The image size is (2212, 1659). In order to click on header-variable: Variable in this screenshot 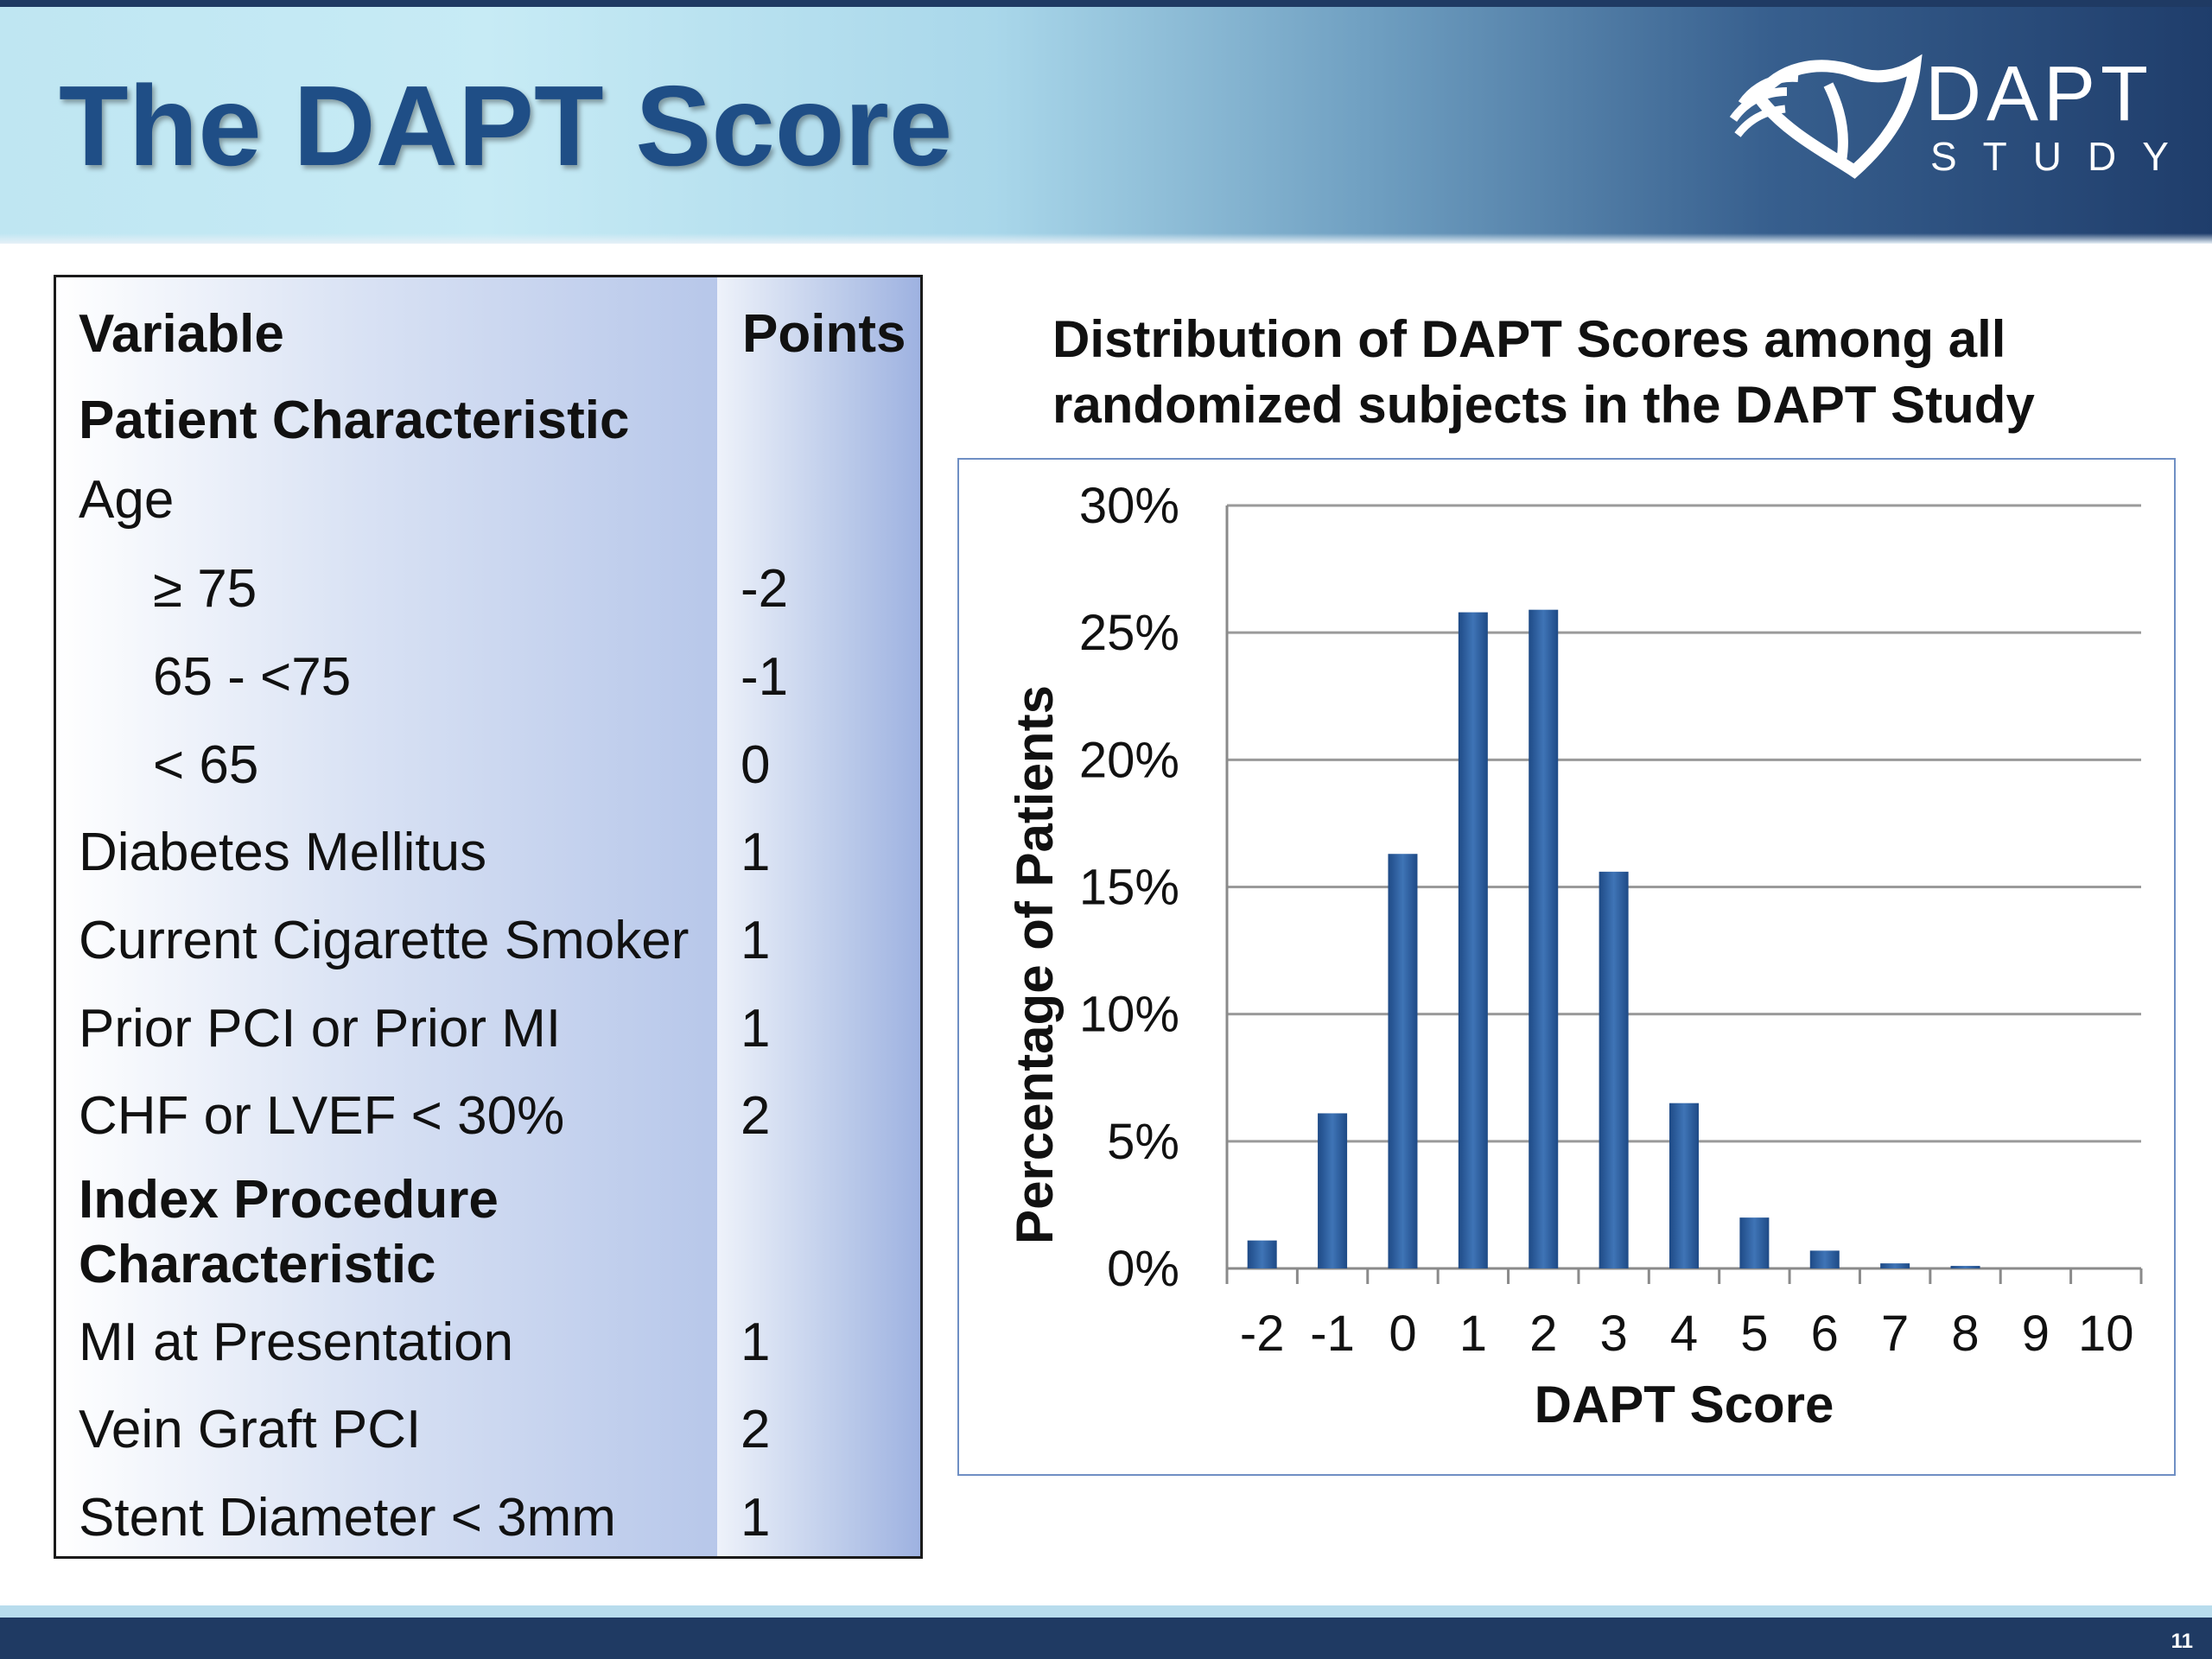, I will do `click(181, 334)`.